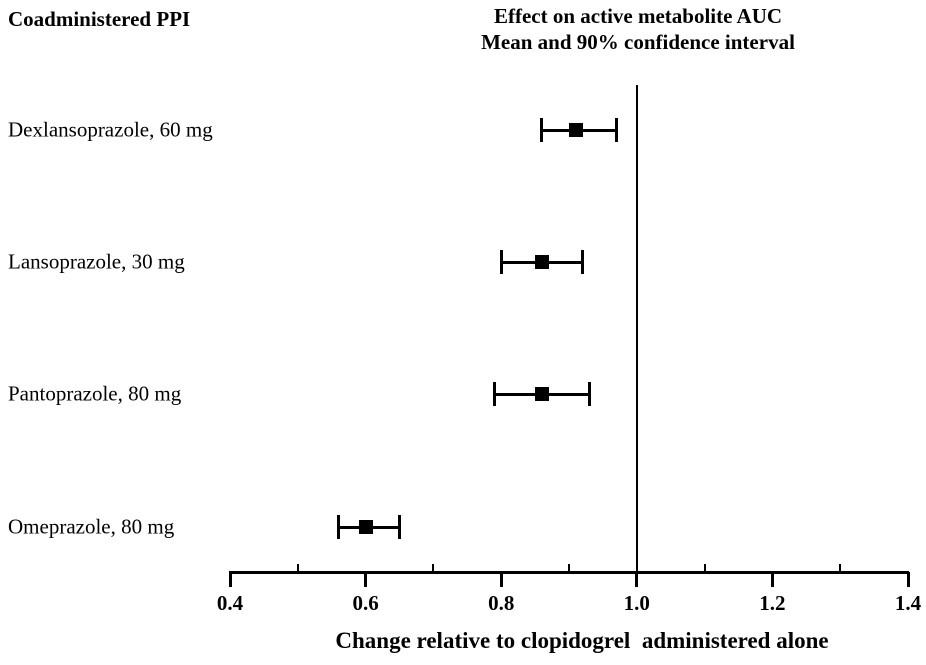 Image resolution: width=926 pixels, height=665 pixels. I want to click on x-axis-line, so click(569, 572).